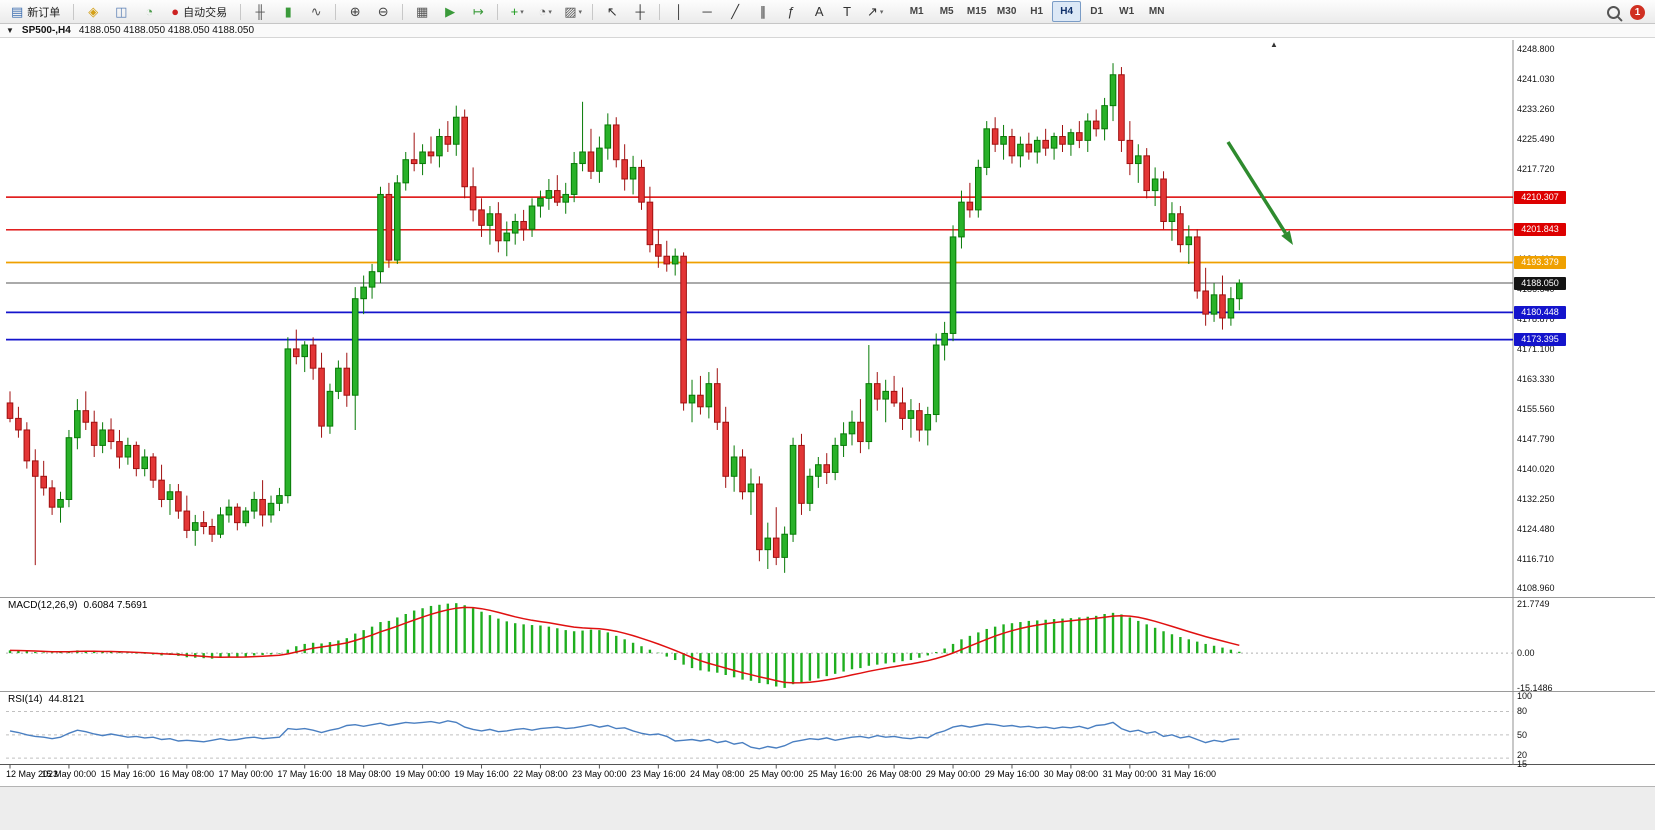 This screenshot has height=830, width=1655. I want to click on market-watch-icon-button: ◈, so click(93, 12).